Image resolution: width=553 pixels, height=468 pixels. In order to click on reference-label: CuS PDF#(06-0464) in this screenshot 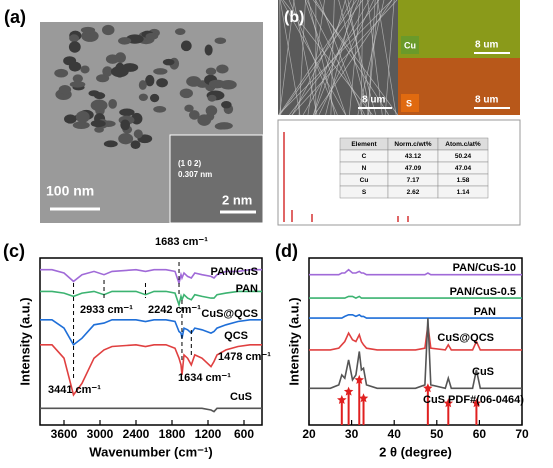, I will do `click(473, 400)`.